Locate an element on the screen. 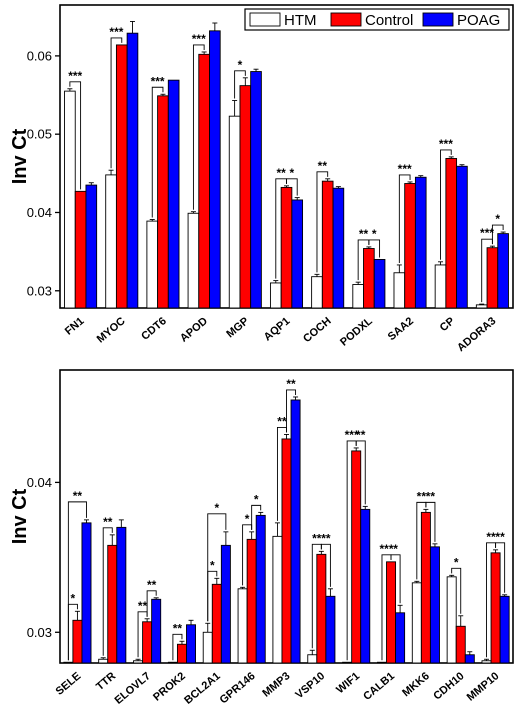 The height and width of the screenshot is (705, 518). category-label: APOD is located at coordinates (194, 330).